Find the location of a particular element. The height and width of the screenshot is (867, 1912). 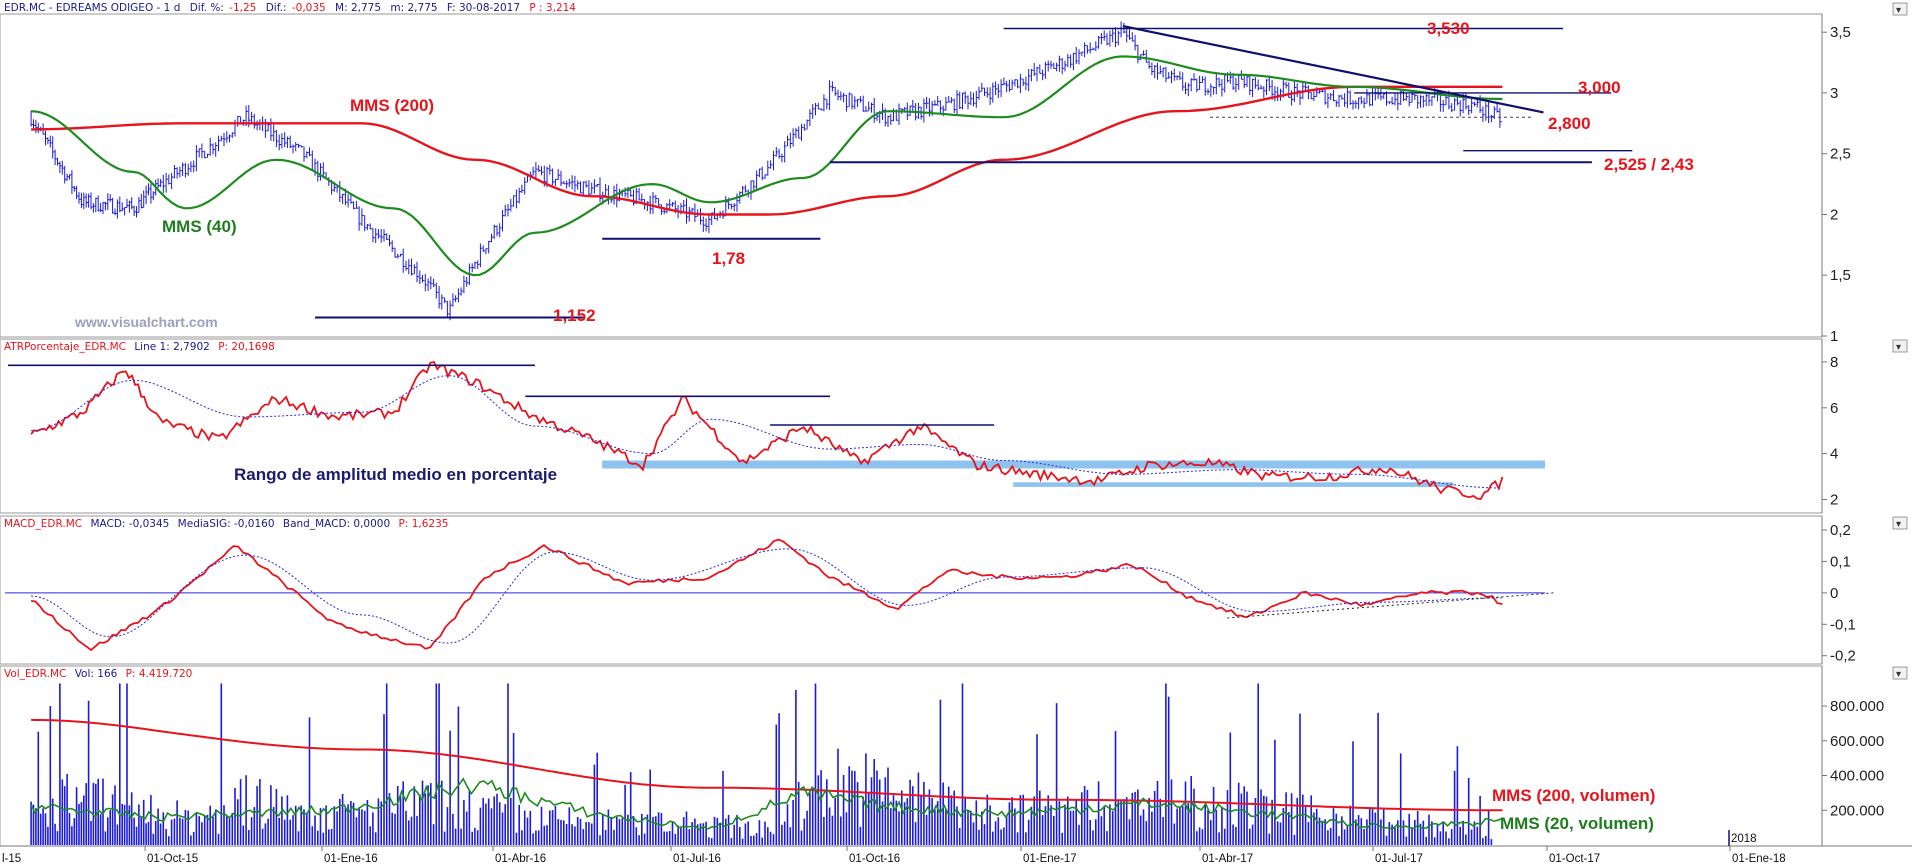

atr-panel is located at coordinates (767, 430).